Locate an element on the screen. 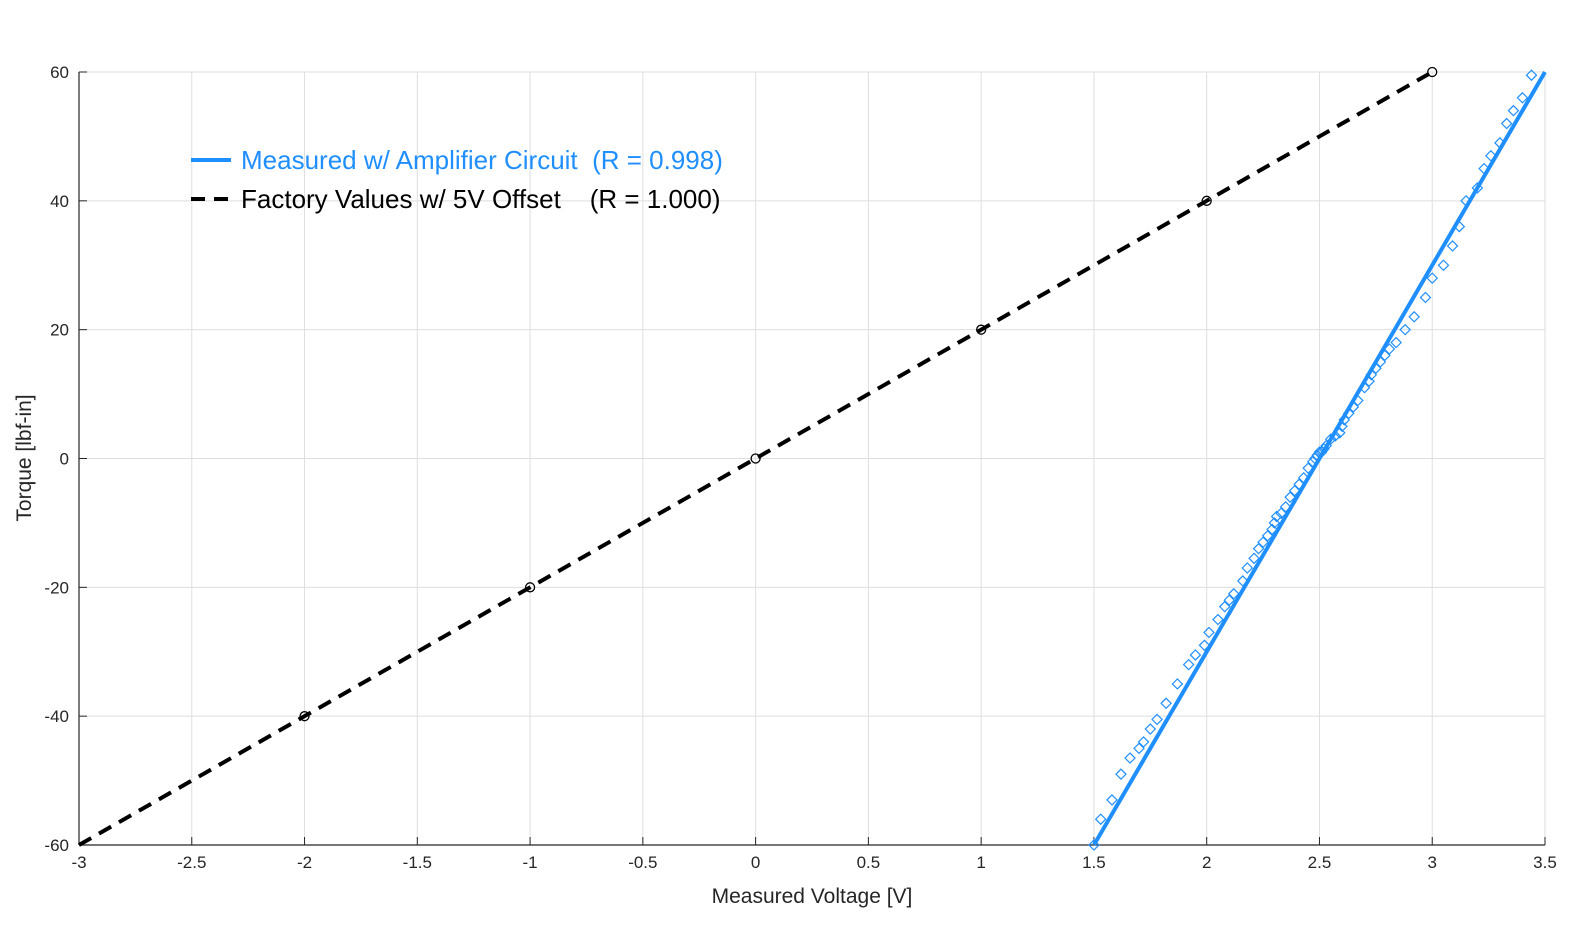  x-axis-title: Measured Voltage [V] is located at coordinates (812, 896).